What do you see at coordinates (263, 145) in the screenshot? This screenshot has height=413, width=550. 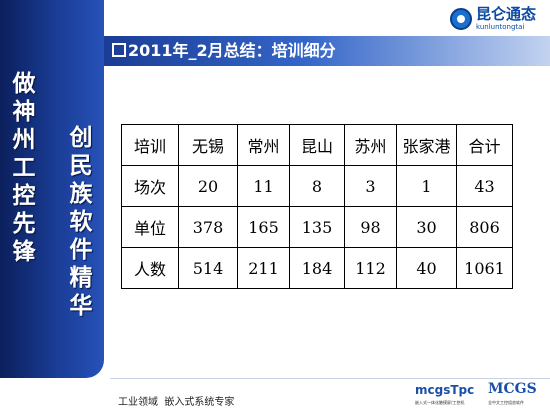 I see `table-header-cell: 常州` at bounding box center [263, 145].